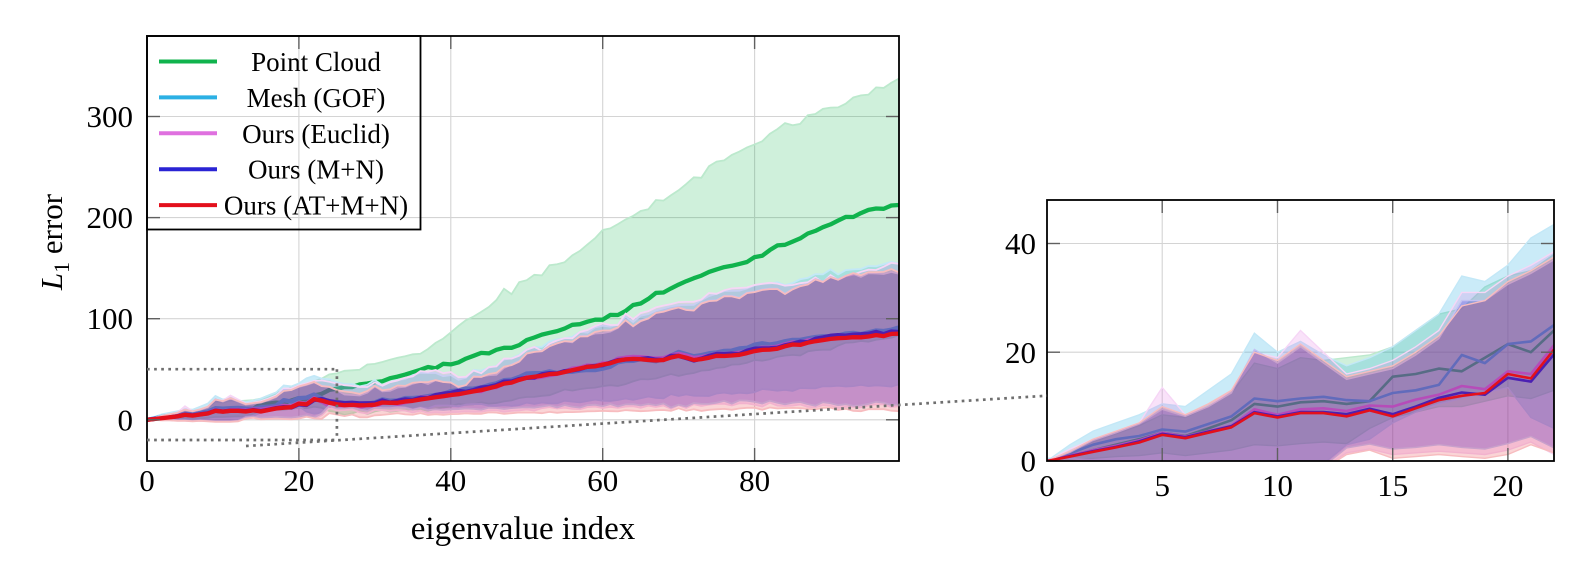 The height and width of the screenshot is (576, 1596). I want to click on svg-text: 15, so click(1392, 485).